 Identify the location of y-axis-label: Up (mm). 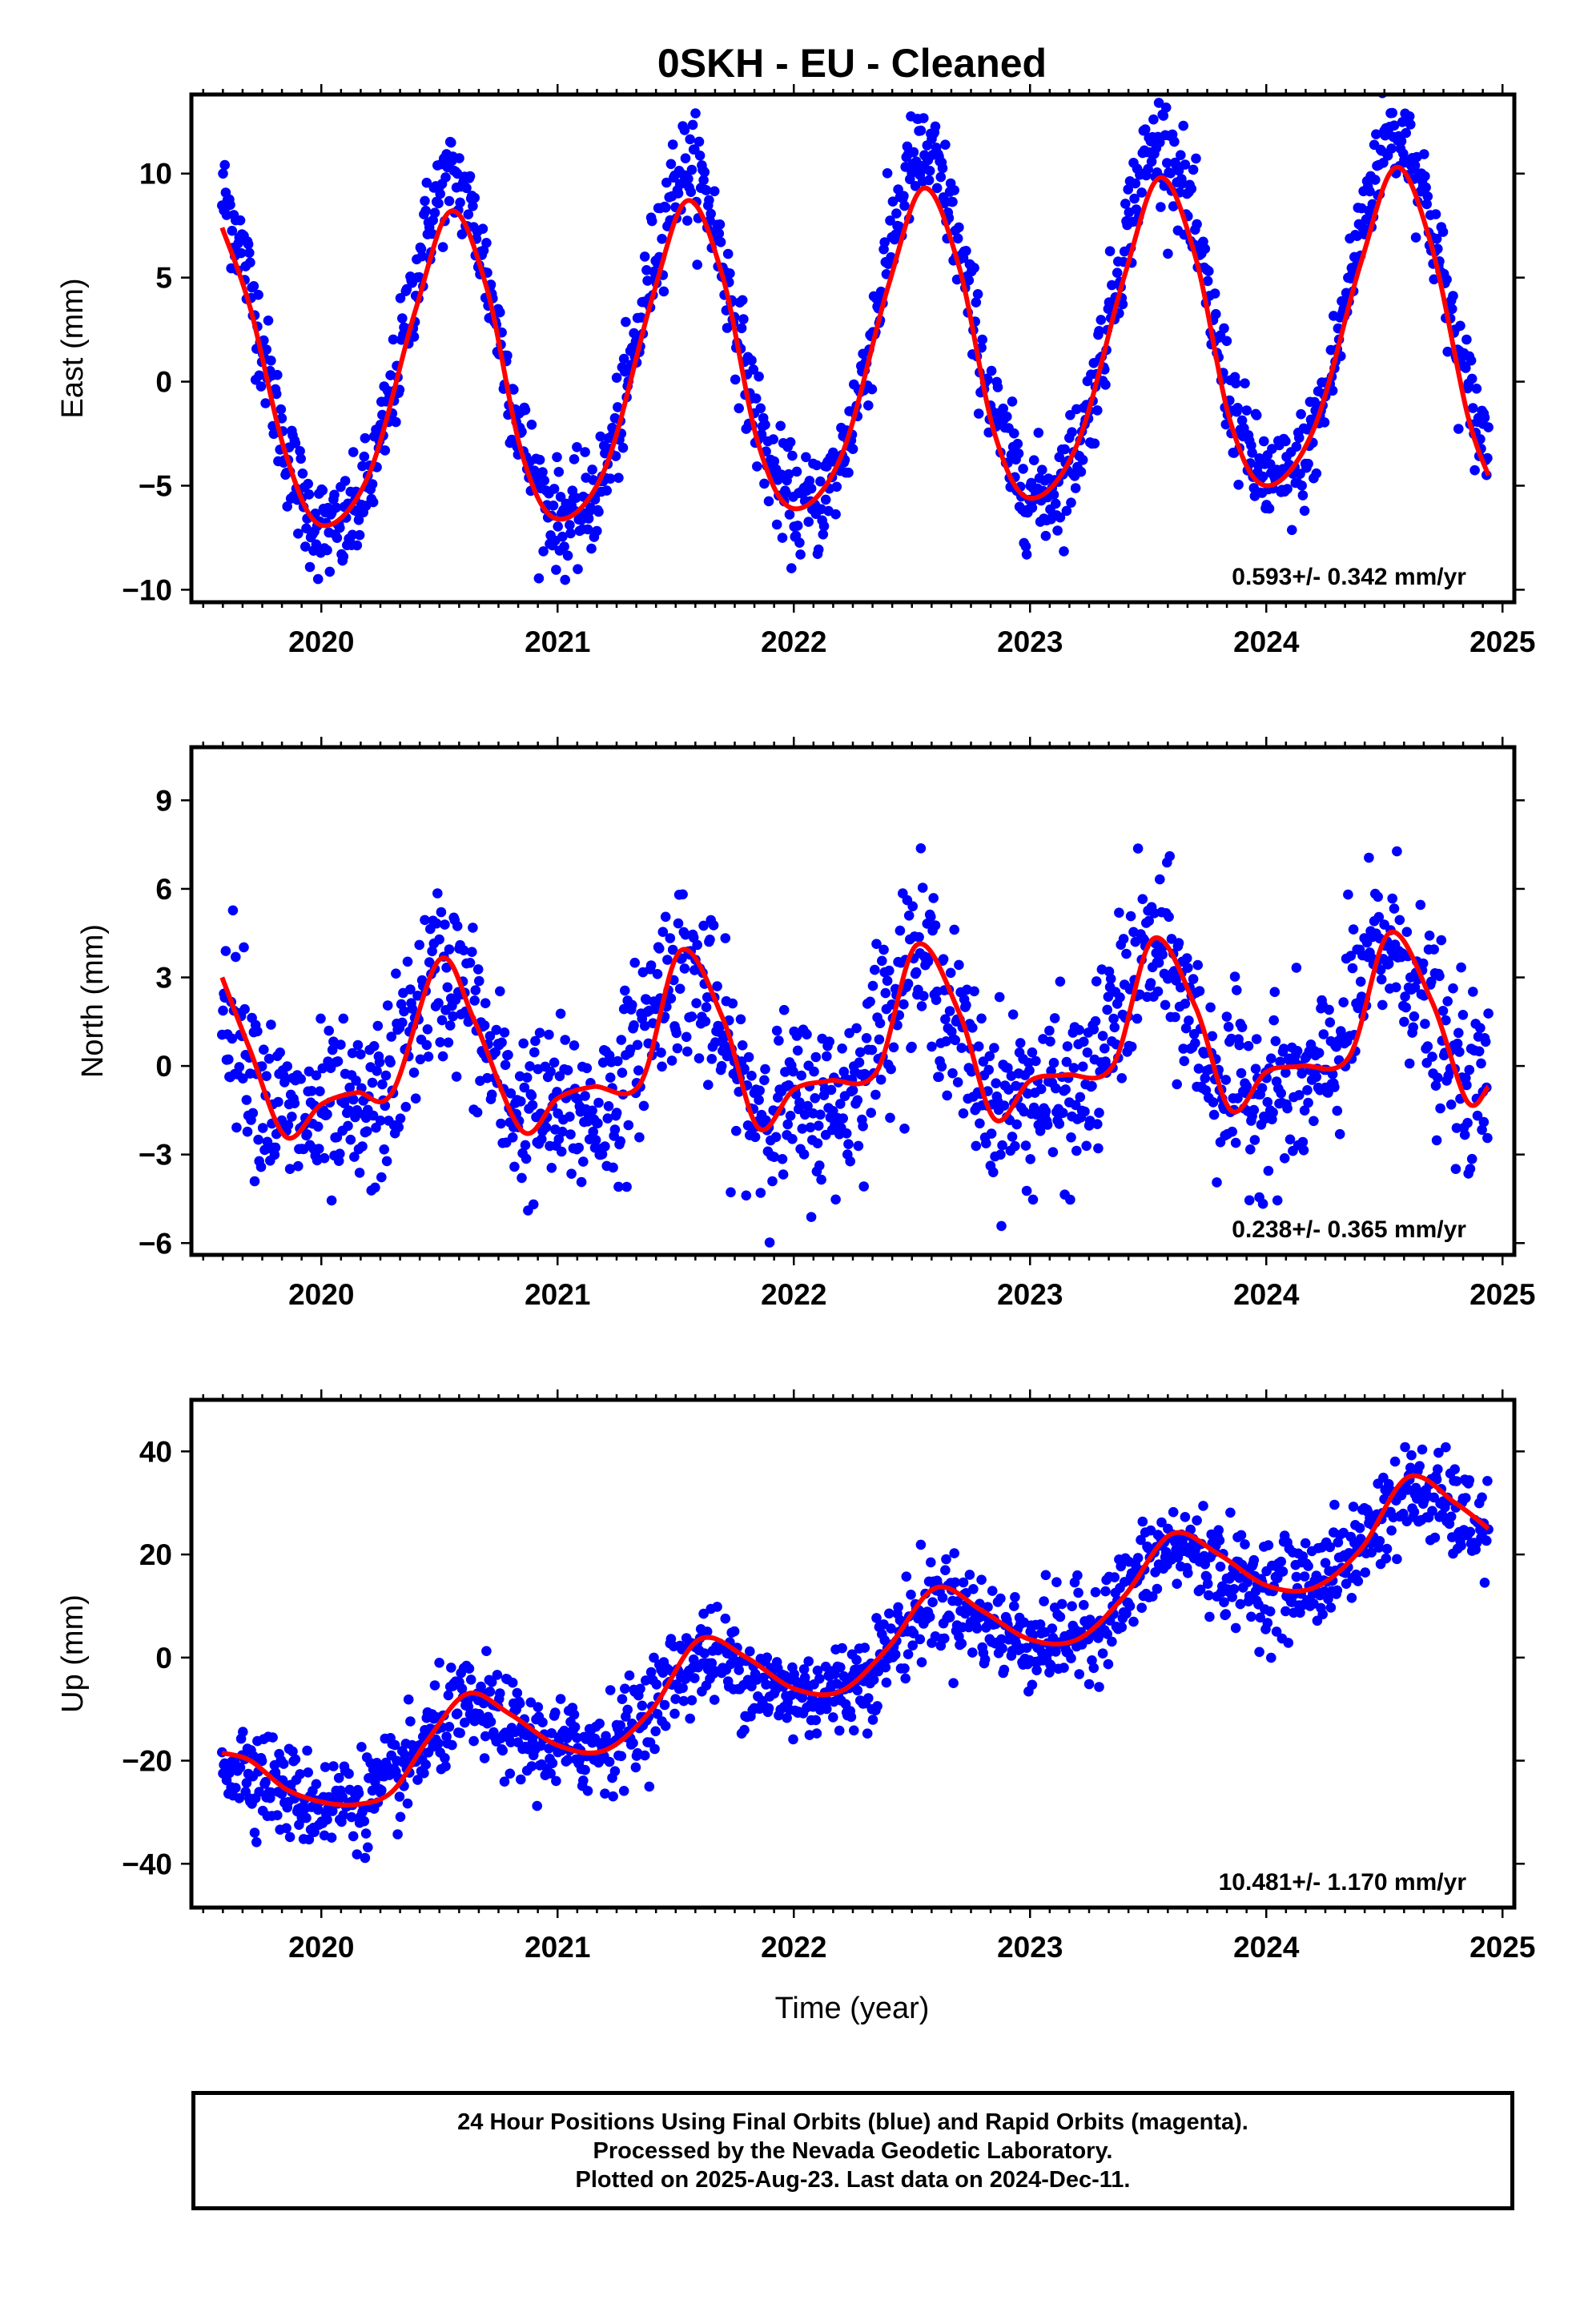
(73, 1653).